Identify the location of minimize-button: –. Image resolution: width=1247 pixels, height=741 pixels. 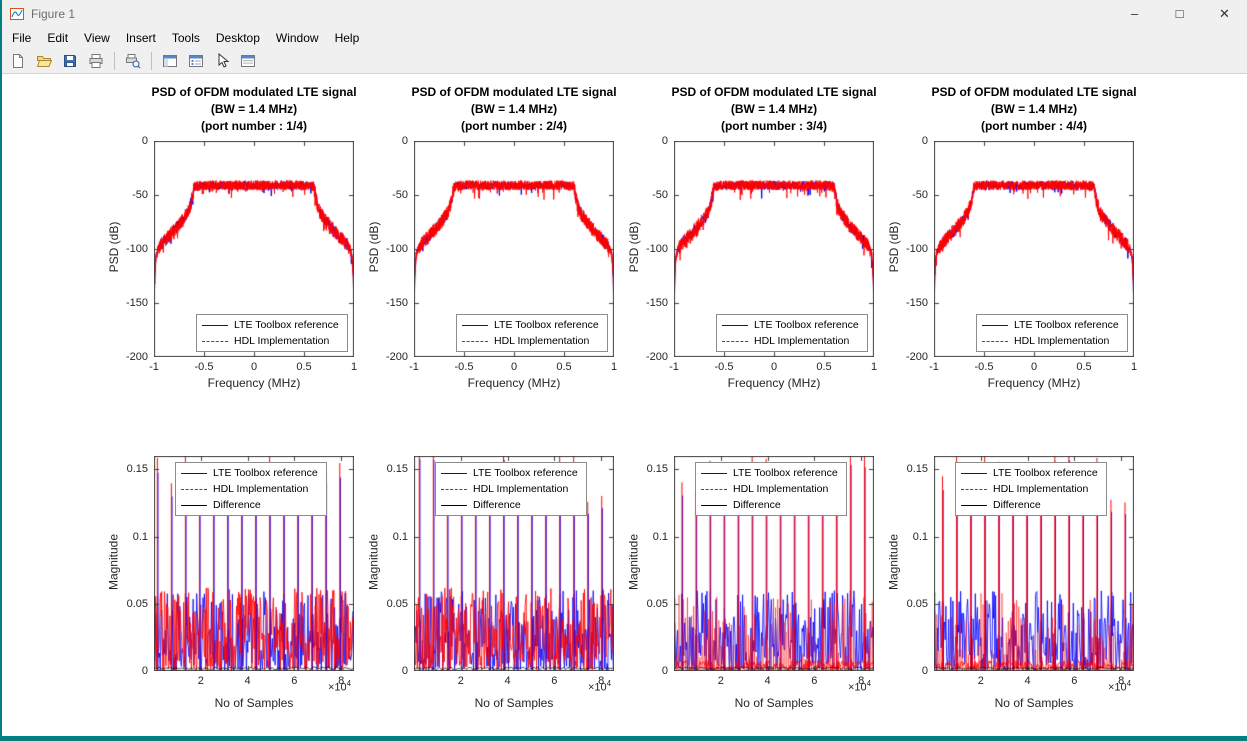
(1134, 13).